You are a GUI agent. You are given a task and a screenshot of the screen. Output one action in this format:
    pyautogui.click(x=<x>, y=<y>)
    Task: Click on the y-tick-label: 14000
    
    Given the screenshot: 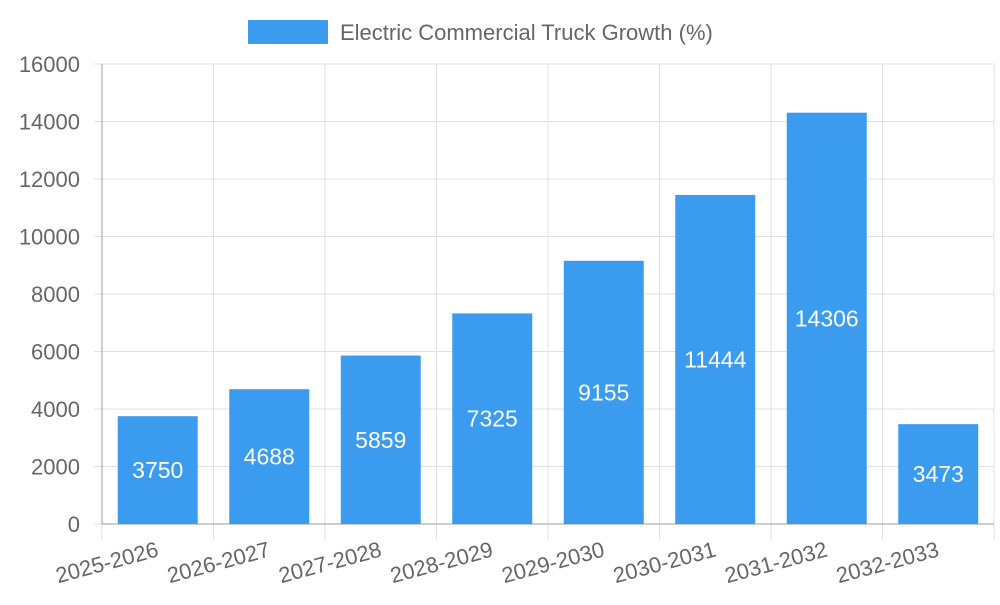 What is the action you would take?
    pyautogui.click(x=49, y=122)
    